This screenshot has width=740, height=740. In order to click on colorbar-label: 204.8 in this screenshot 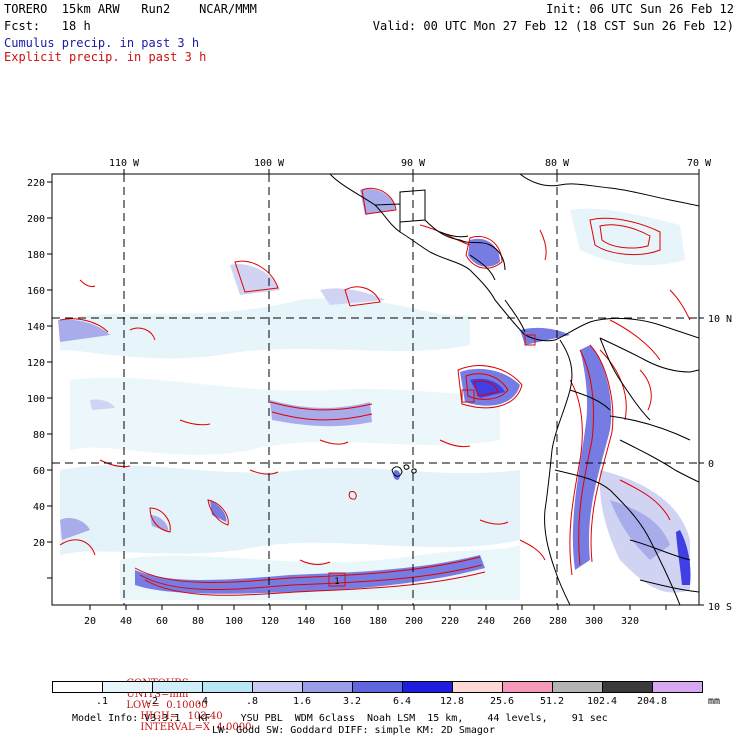, I will do `click(652, 701)`.